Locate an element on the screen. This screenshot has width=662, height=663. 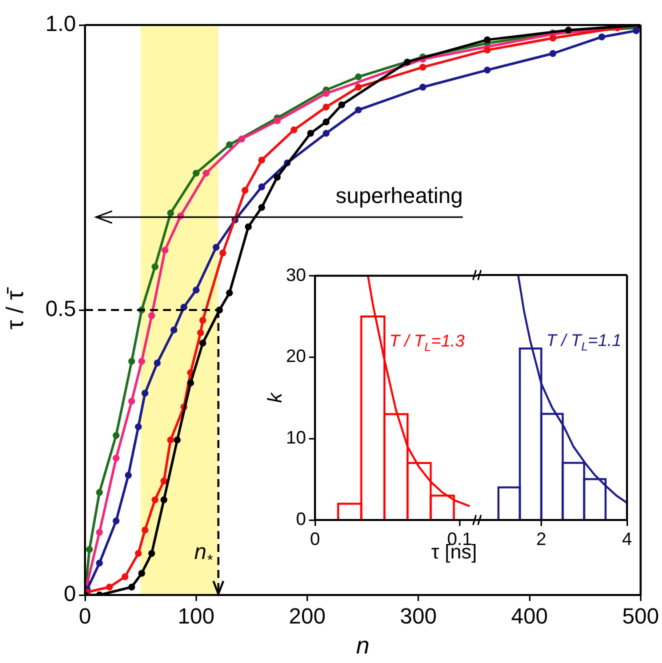
y-axis-title: k is located at coordinates (275, 397).